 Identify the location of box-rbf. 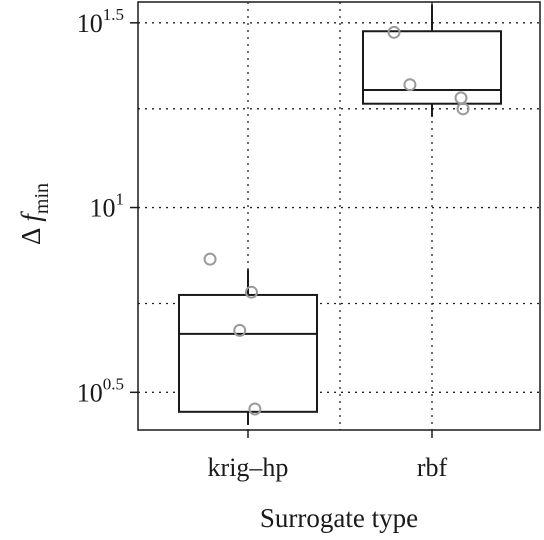
(432, 60).